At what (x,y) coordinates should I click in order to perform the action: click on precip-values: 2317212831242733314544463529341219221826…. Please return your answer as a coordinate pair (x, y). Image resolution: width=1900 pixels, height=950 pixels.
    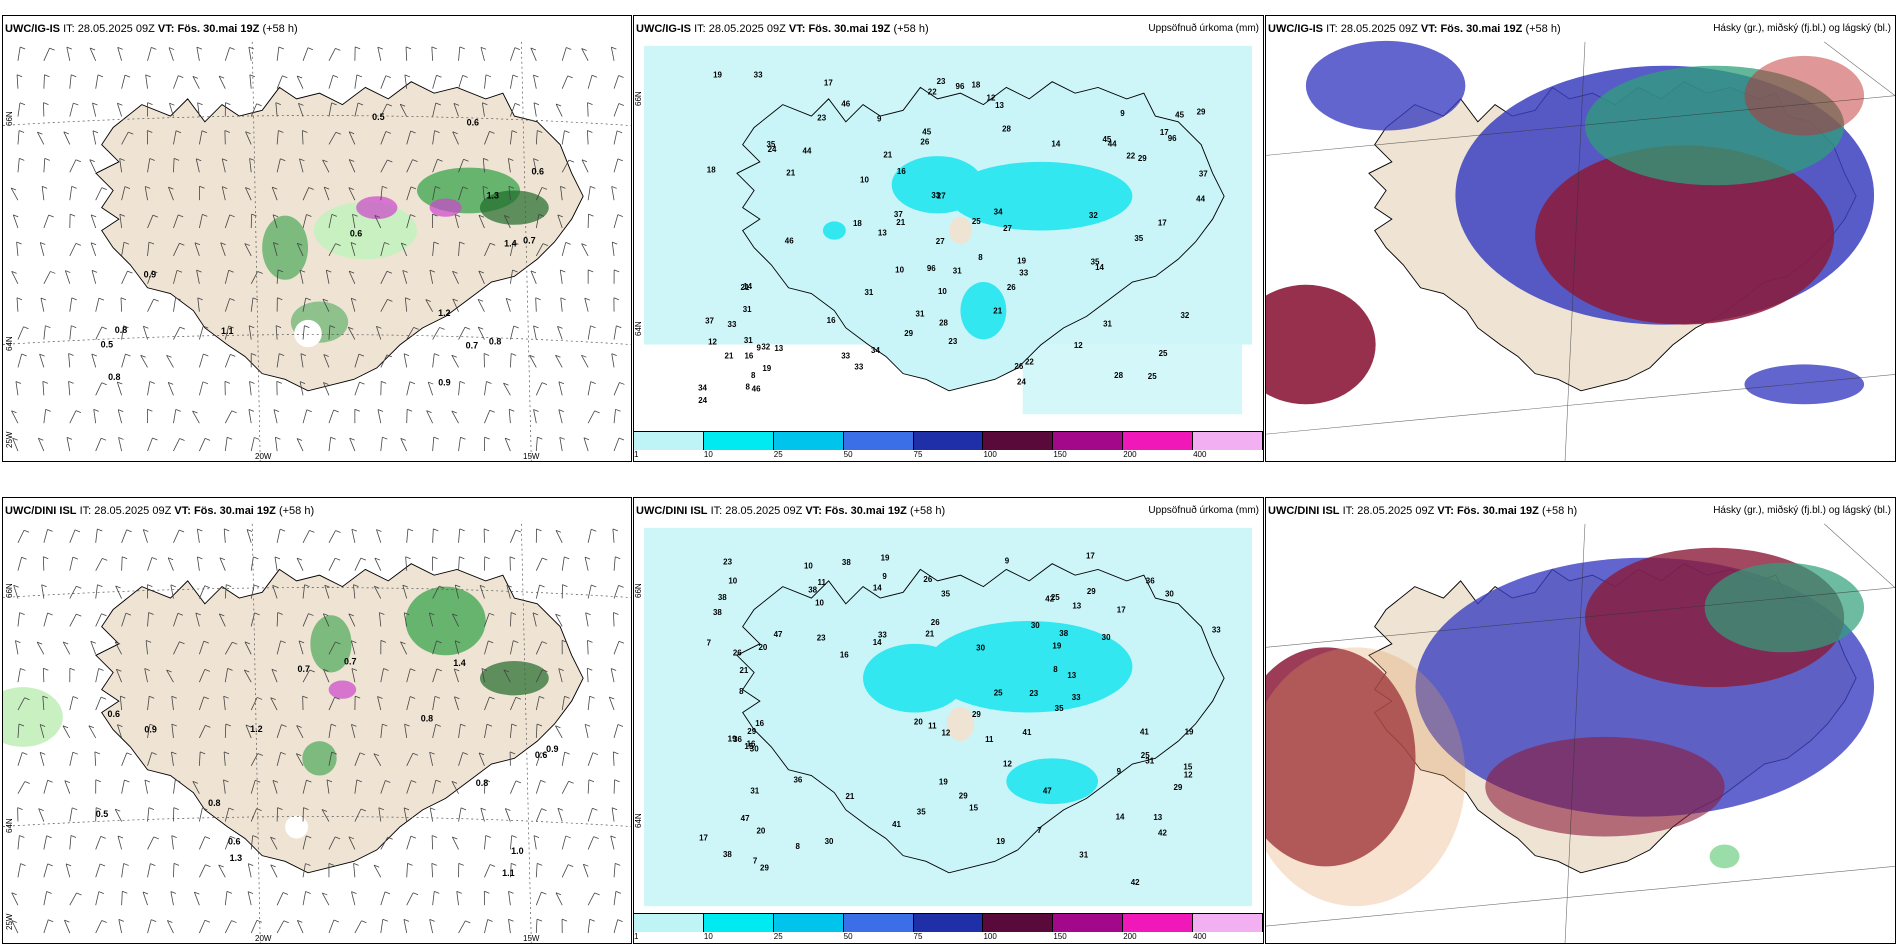
    Looking at the image, I should click on (953, 237).